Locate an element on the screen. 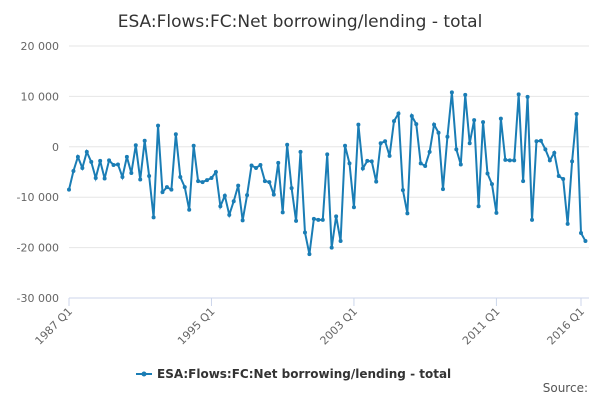 Image resolution: width=600 pixels, height=404 pixels. y-tick-label: 20 000 is located at coordinates (40, 46).